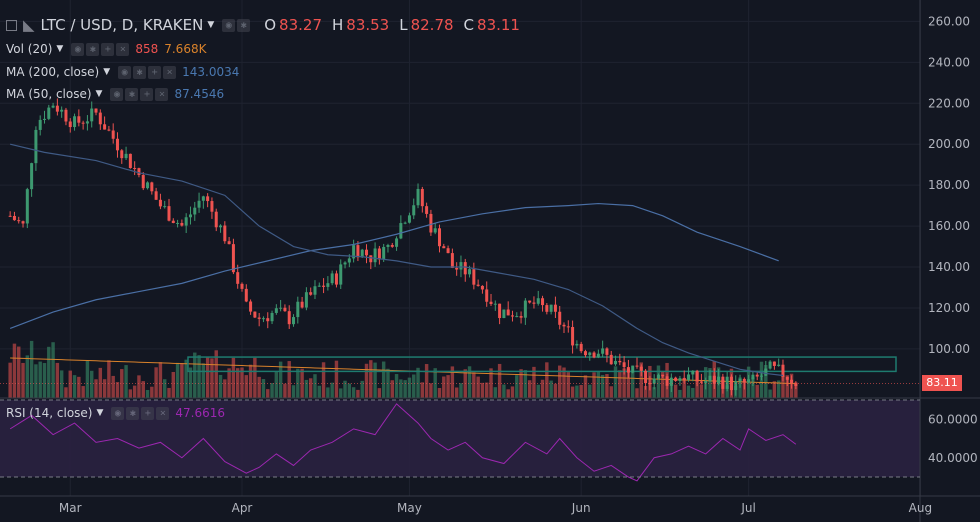 This screenshot has height=522, width=980. I want to click on rsi-label: RSI (14, close), so click(49, 413).